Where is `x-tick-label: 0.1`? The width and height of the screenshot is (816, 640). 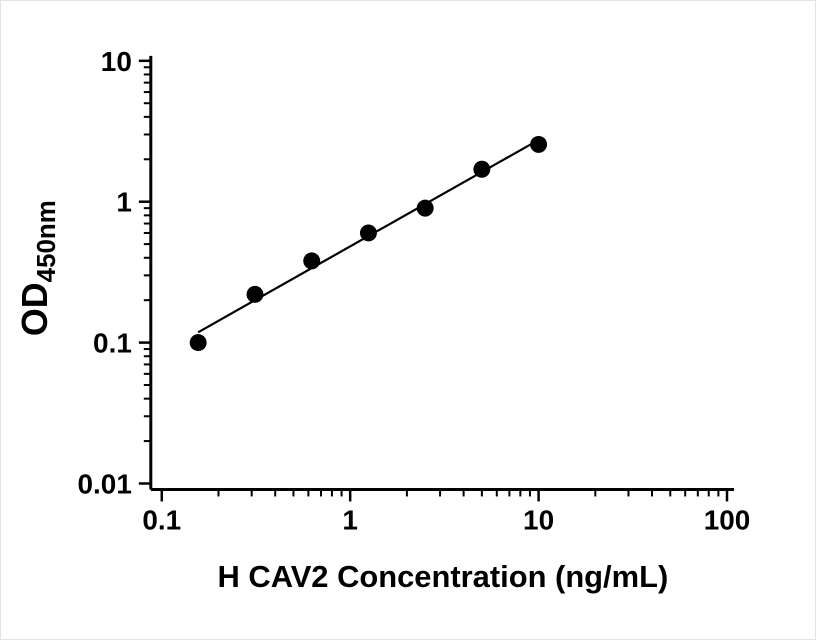 x-tick-label: 0.1 is located at coordinates (161, 519).